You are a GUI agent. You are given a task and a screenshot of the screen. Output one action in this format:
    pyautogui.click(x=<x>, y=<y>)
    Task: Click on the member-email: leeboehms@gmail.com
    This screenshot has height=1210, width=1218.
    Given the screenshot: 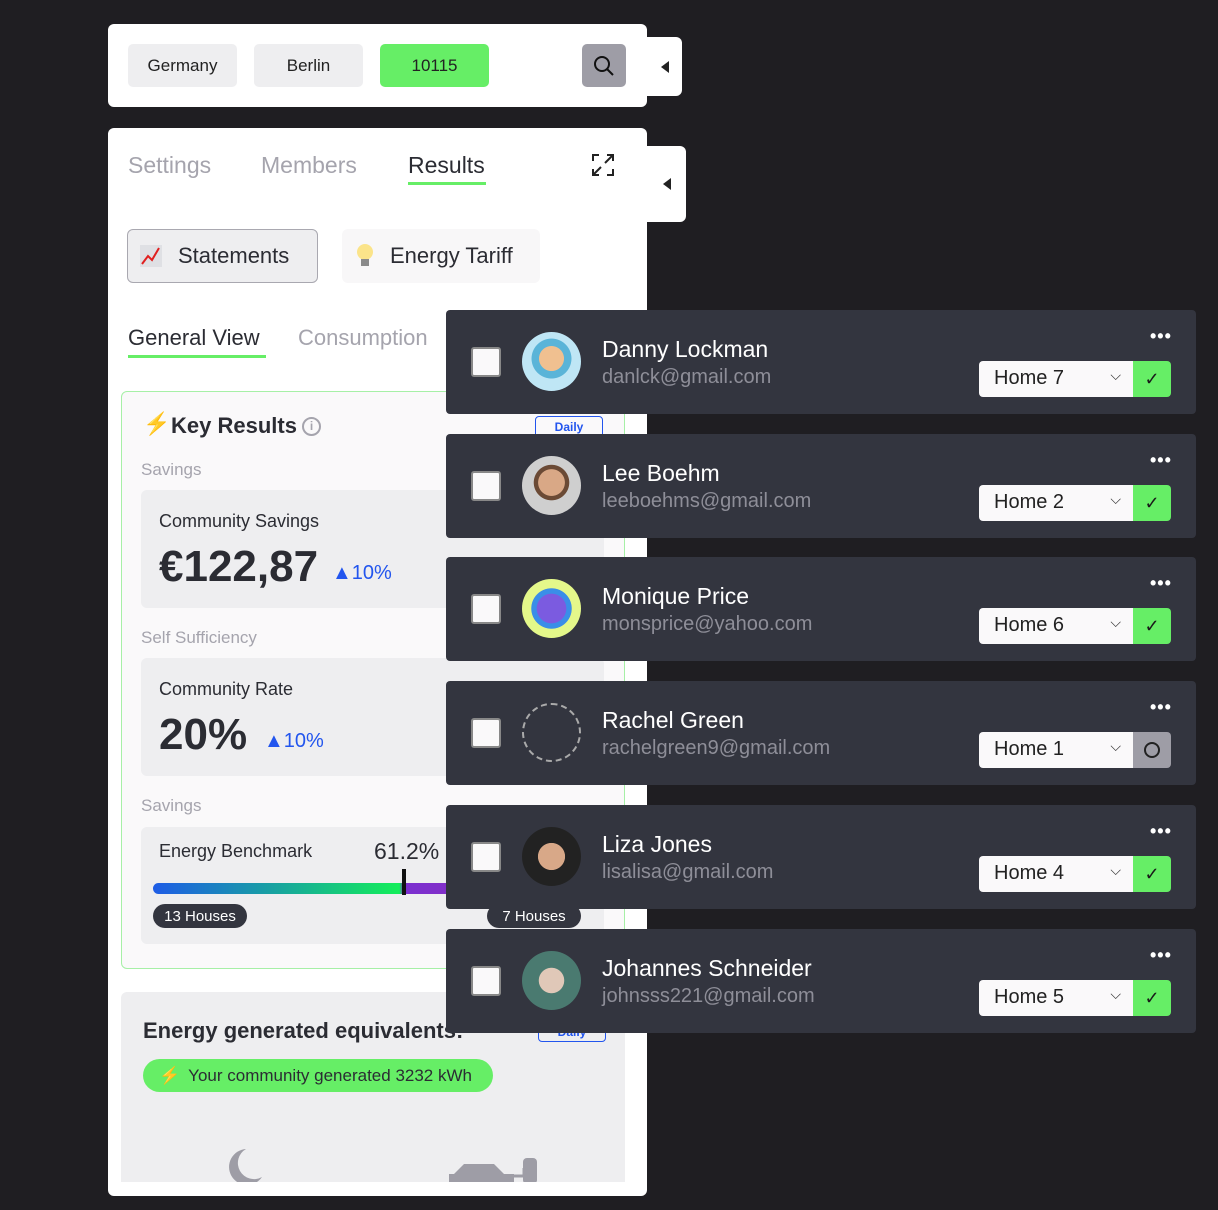 What is the action you would take?
    pyautogui.click(x=707, y=501)
    